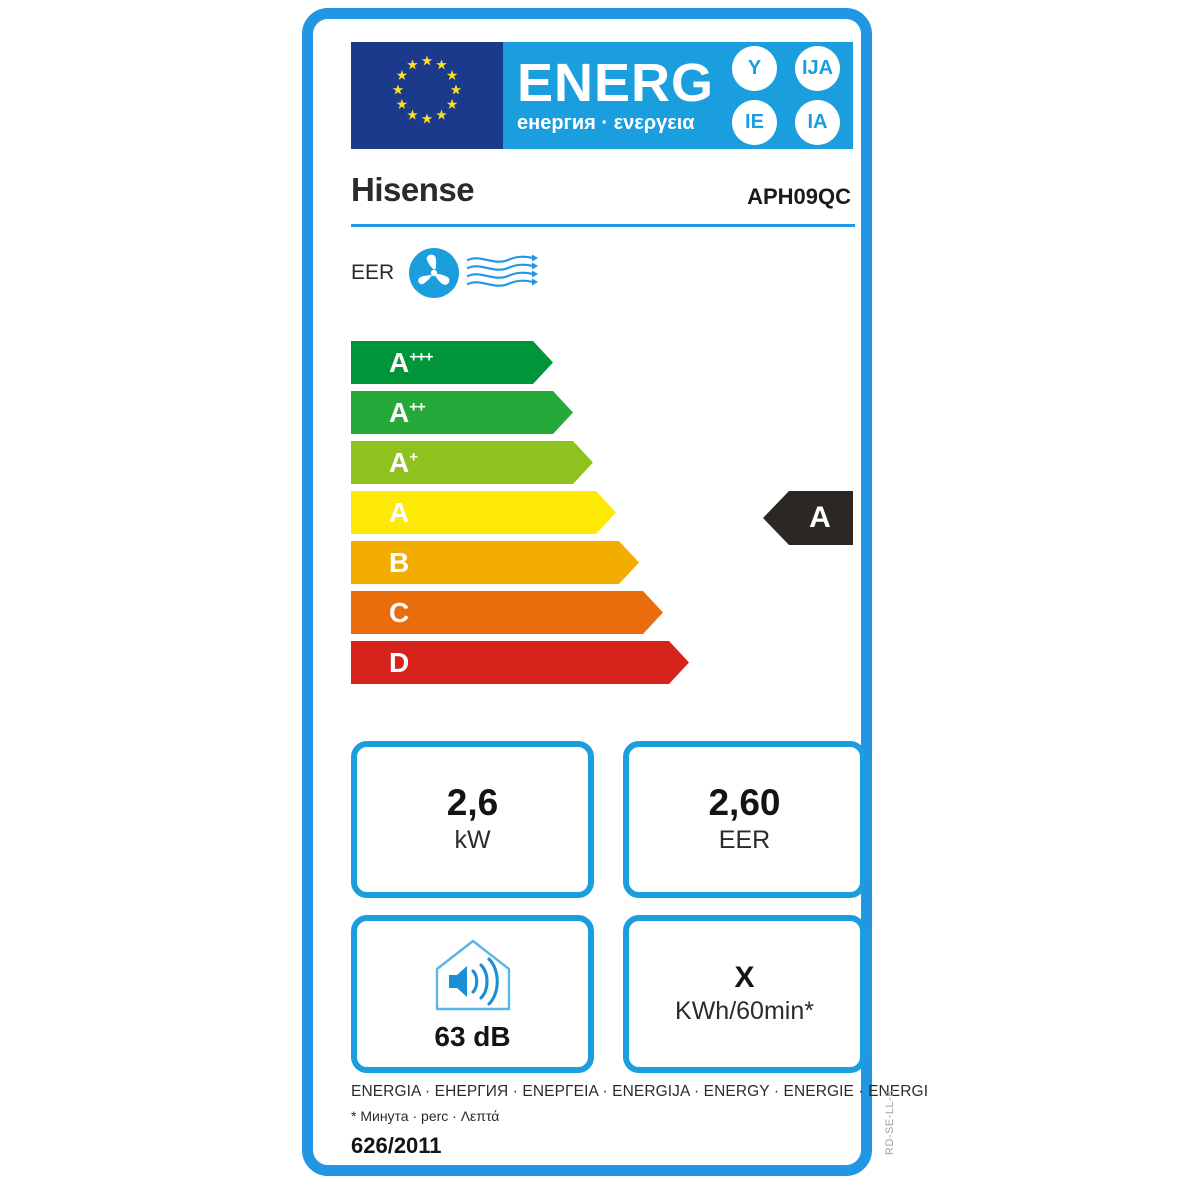 This screenshot has height=1200, width=1200. I want to click on scale-label-c: C, so click(399, 612).